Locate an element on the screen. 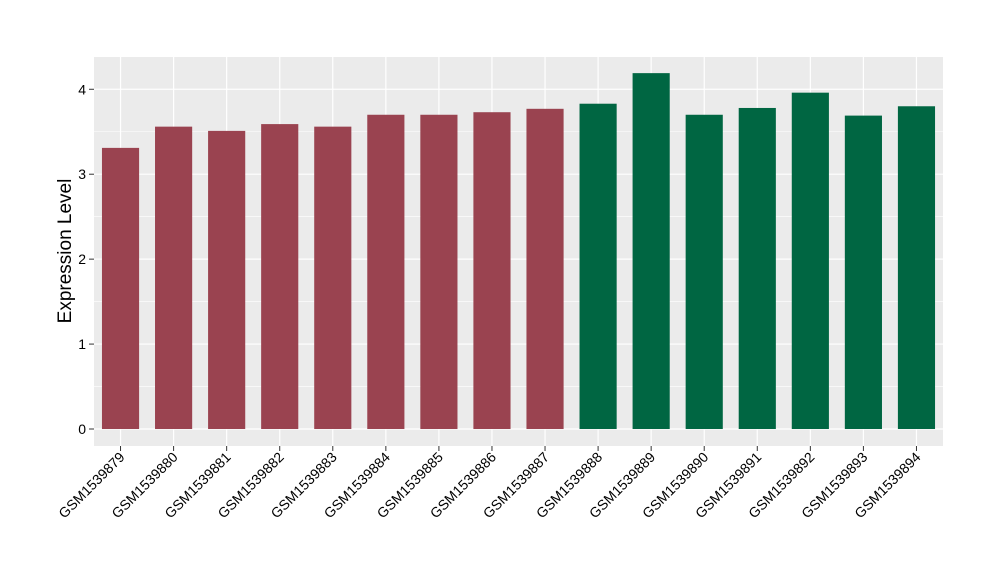  bar-GSM1539891 is located at coordinates (757, 268).